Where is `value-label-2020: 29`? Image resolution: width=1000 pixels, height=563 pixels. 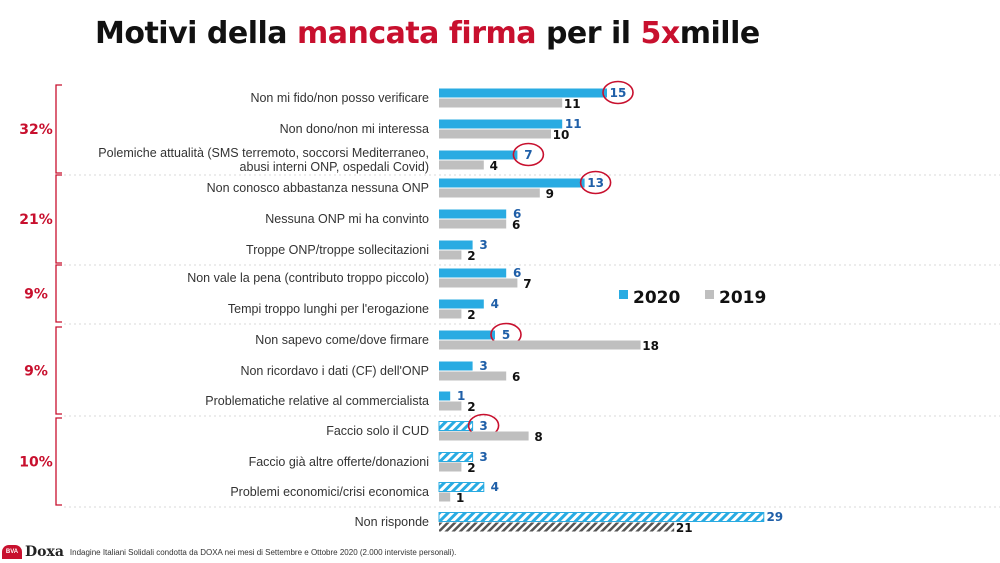
value-label-2020: 29 is located at coordinates (774, 517).